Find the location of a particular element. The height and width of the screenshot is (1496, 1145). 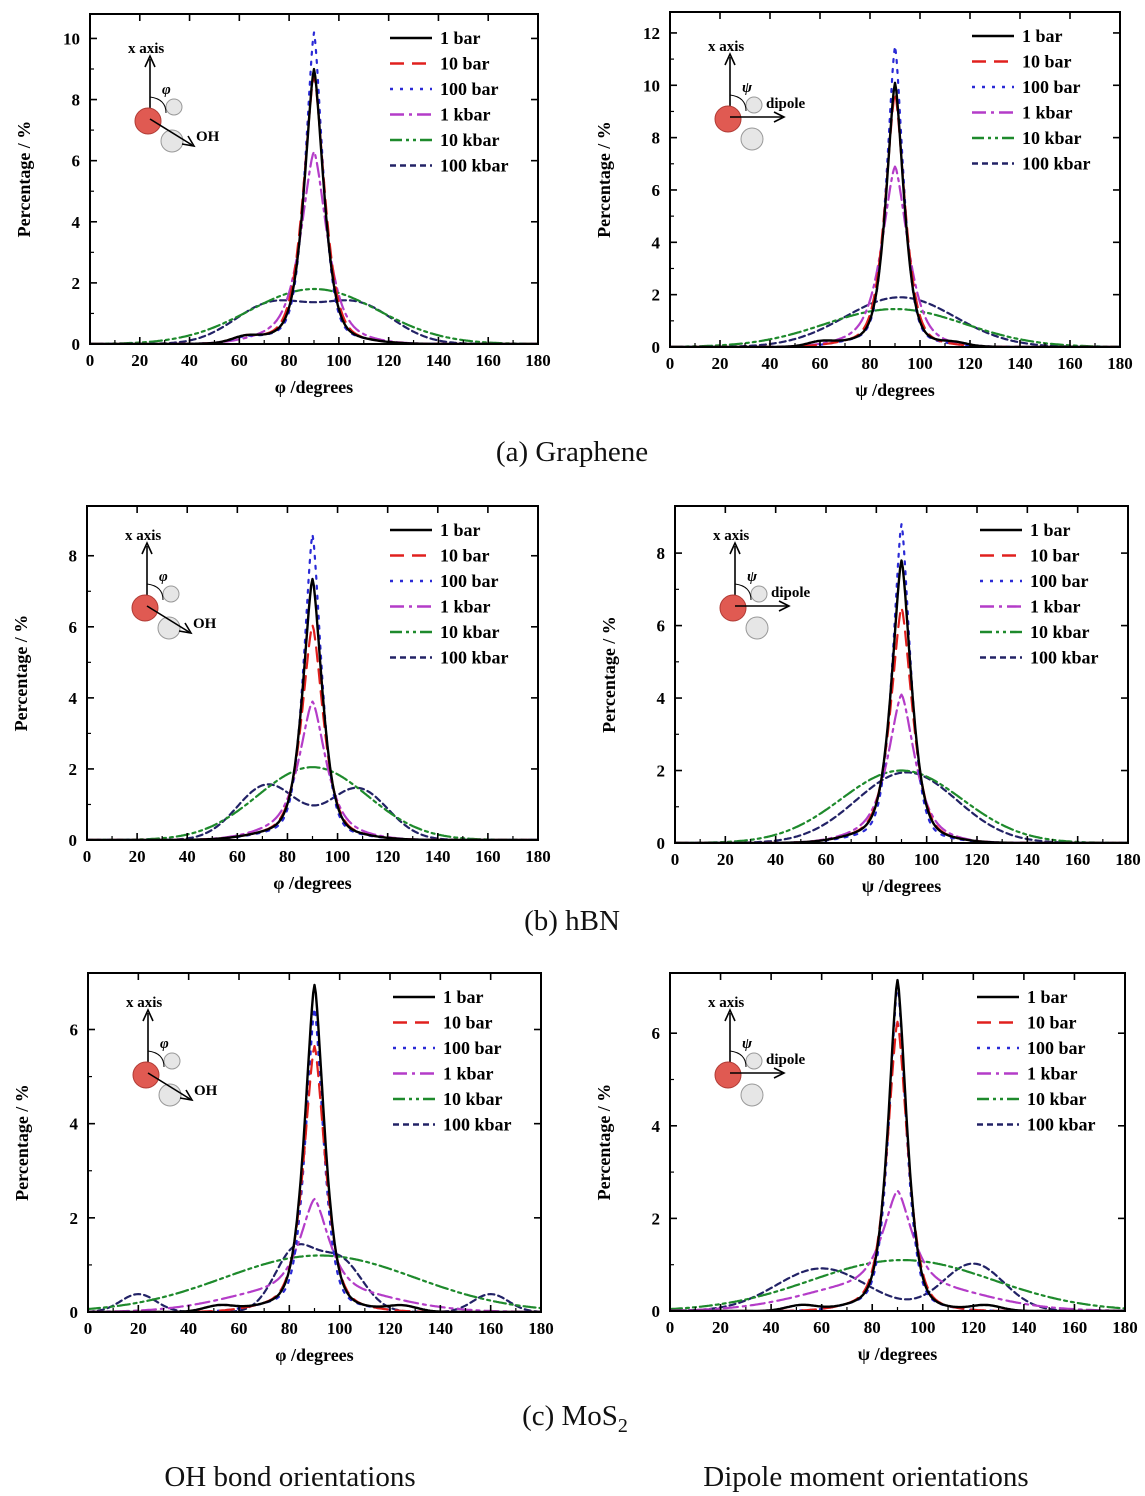

series-line-10-bar is located at coordinates (312, 732).